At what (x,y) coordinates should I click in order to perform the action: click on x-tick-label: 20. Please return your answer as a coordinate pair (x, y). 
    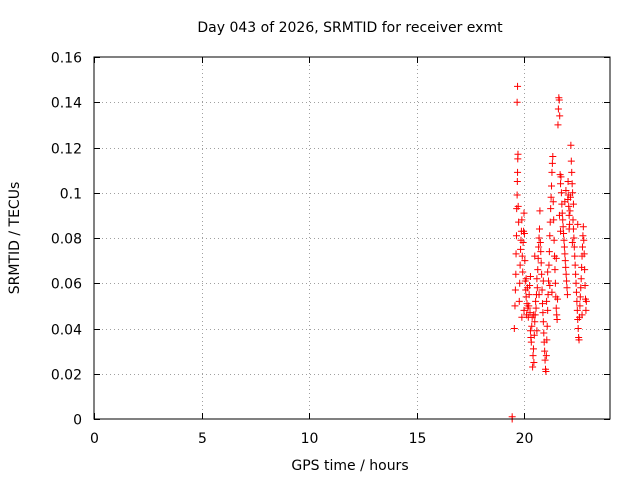
    Looking at the image, I should click on (525, 439).